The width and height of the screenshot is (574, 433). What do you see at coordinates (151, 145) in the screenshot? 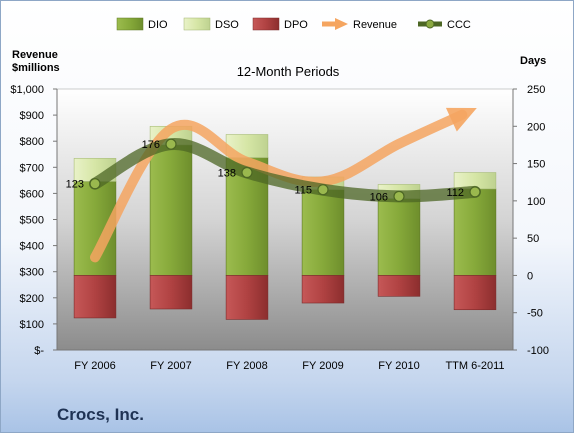
I see `ccc-data-label-1: 176` at bounding box center [151, 145].